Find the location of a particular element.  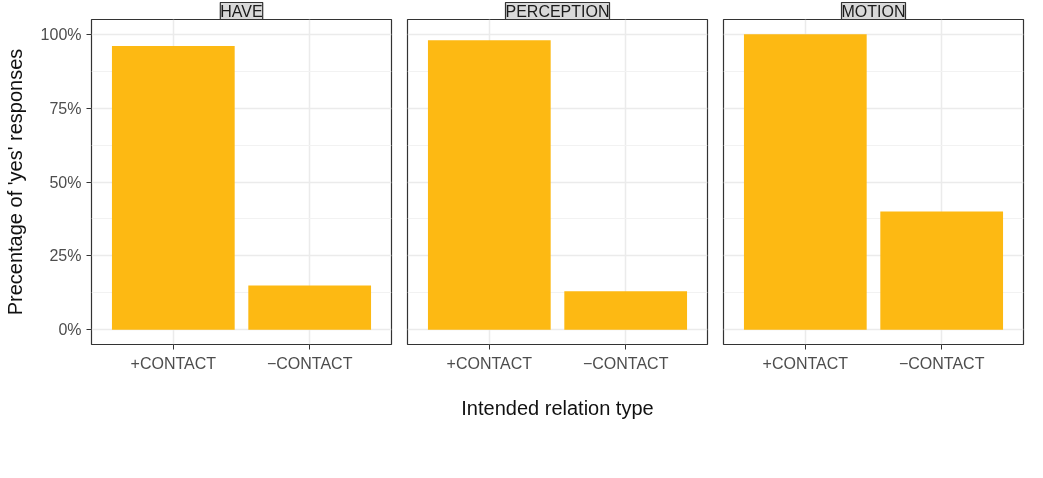

chart-title: HAVE is located at coordinates (241, 11).